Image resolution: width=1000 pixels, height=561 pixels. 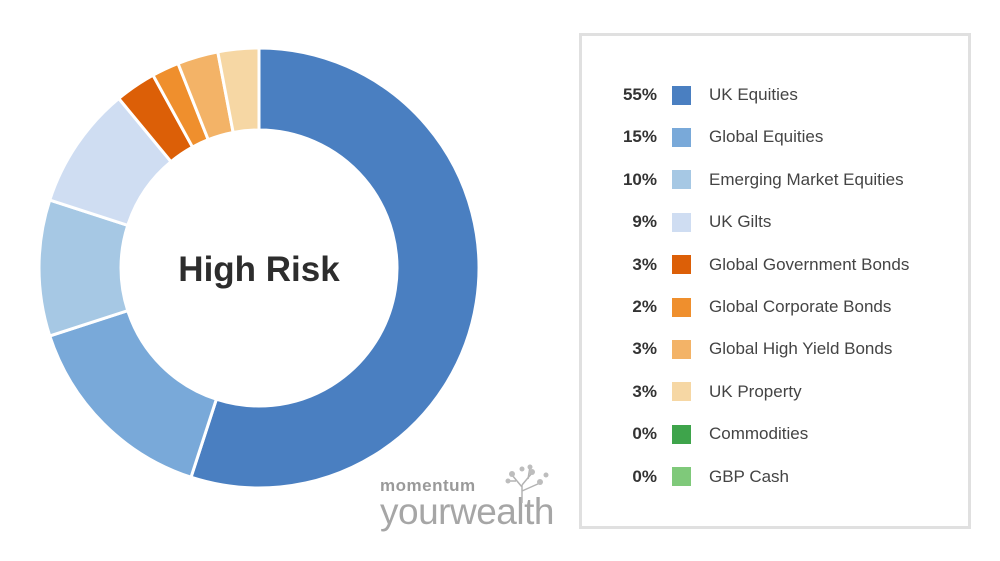 I want to click on legend-item-gbp-cash: 0% GBP Cash, so click(x=685, y=477).